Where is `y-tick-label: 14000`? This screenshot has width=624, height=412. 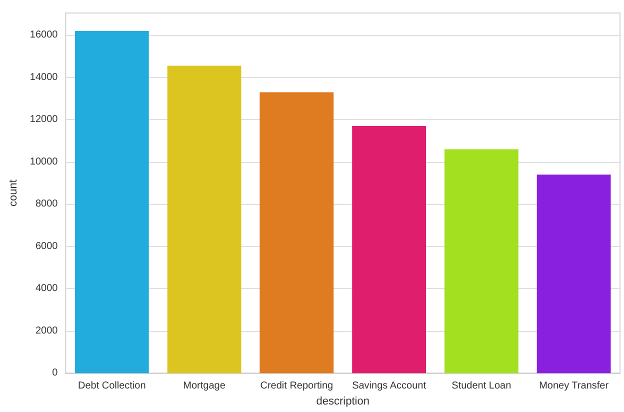 y-tick-label: 14000 is located at coordinates (44, 77).